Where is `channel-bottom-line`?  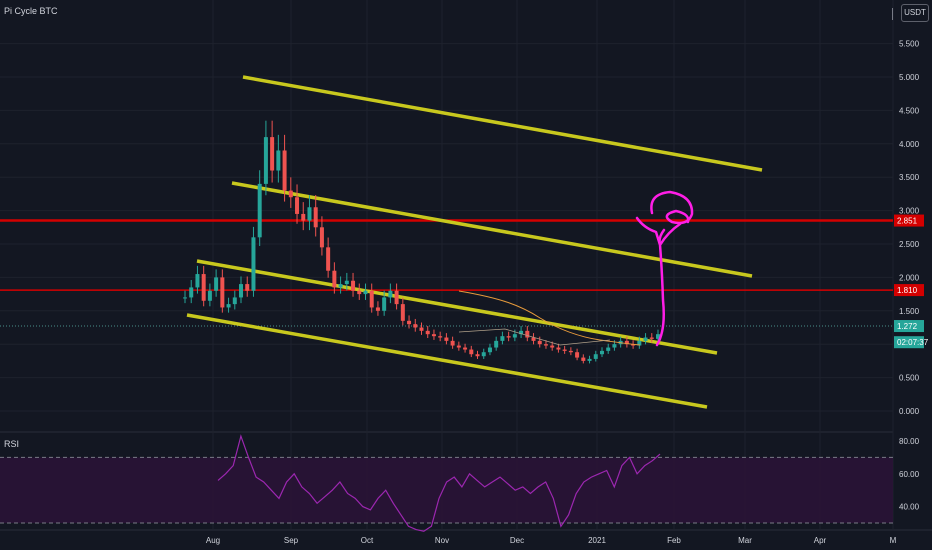
channel-bottom-line is located at coordinates (447, 361).